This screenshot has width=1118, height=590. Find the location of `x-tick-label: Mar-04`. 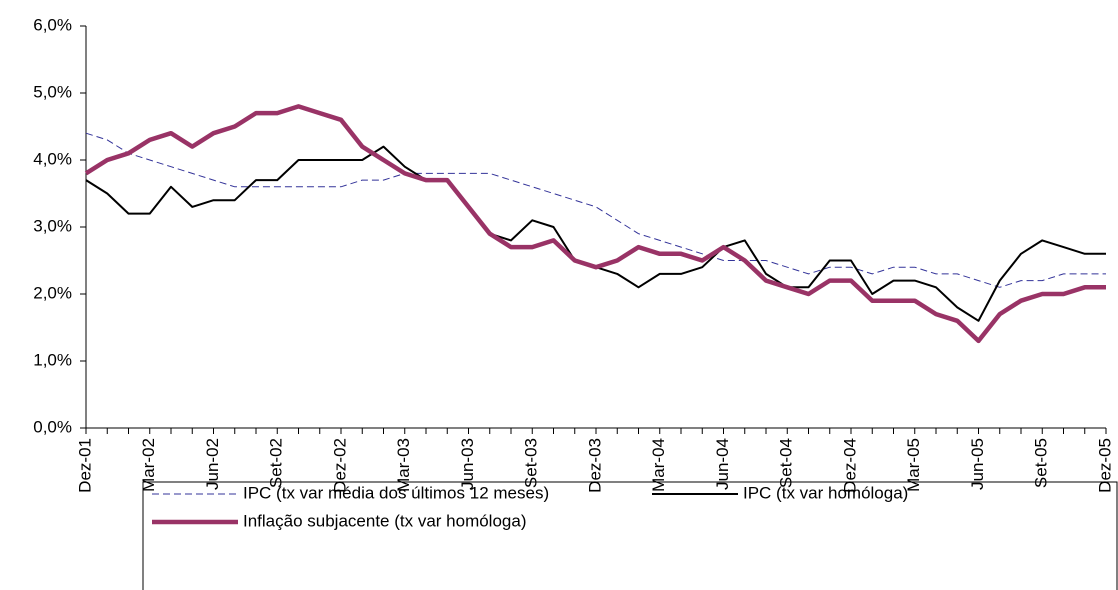

x-tick-label: Mar-04 is located at coordinates (658, 465).